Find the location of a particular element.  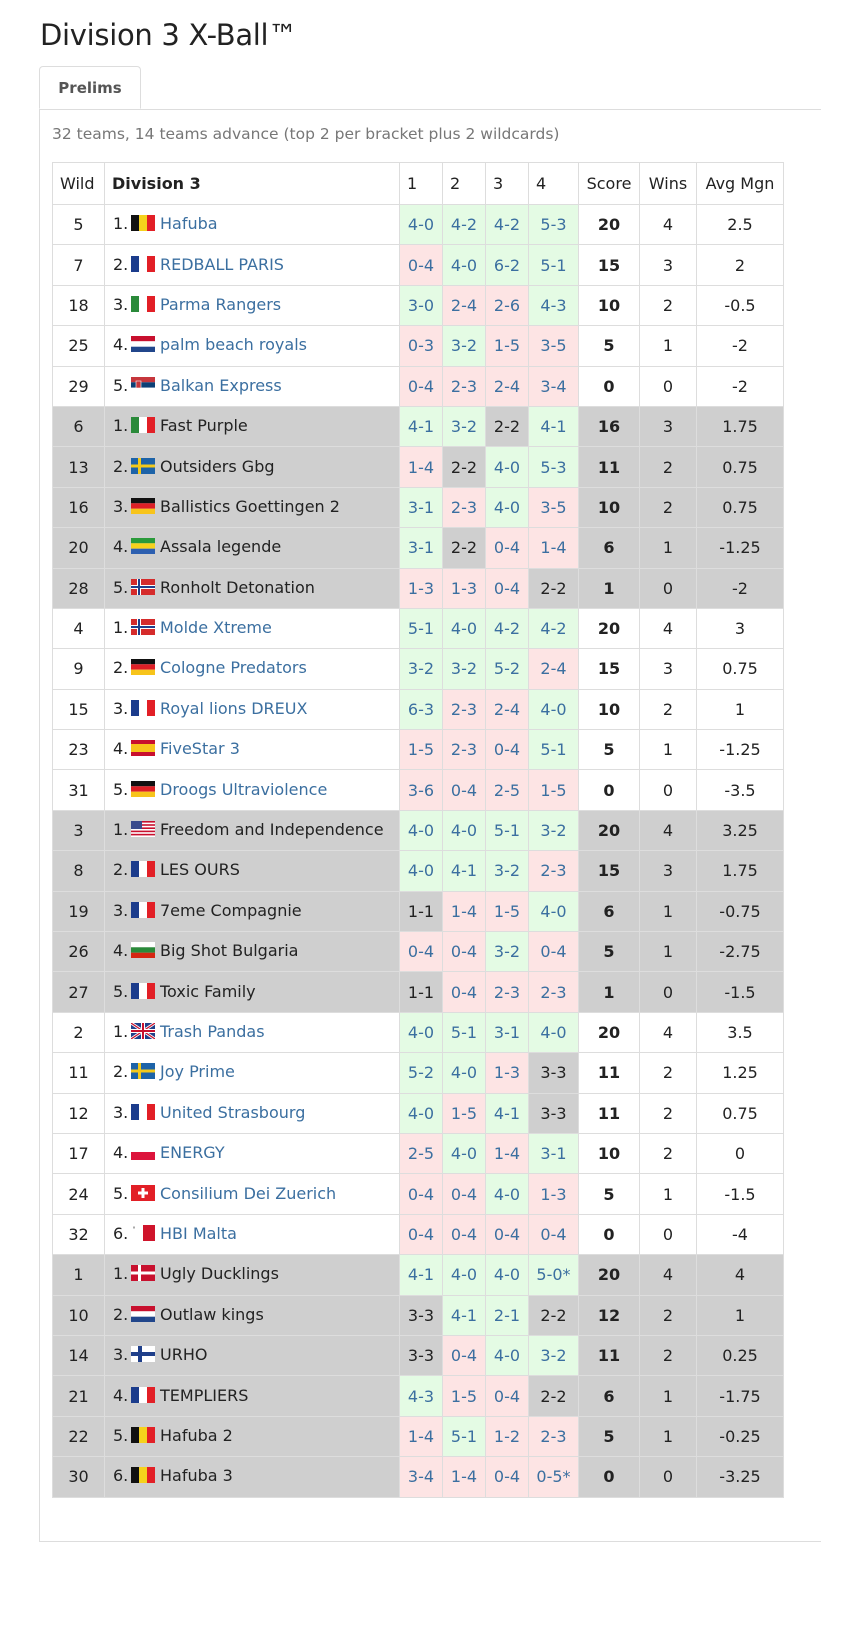

game-4-result: 3-2 is located at coordinates (553, 1355).